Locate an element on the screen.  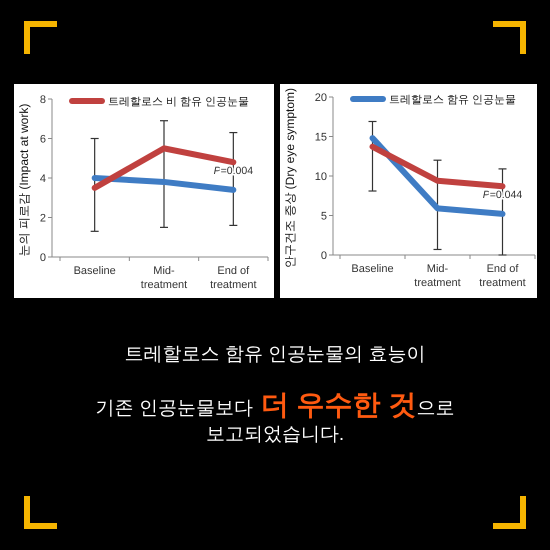
legend-label: 트레할로스 함유 인공눈물 is located at coordinates (452, 100).